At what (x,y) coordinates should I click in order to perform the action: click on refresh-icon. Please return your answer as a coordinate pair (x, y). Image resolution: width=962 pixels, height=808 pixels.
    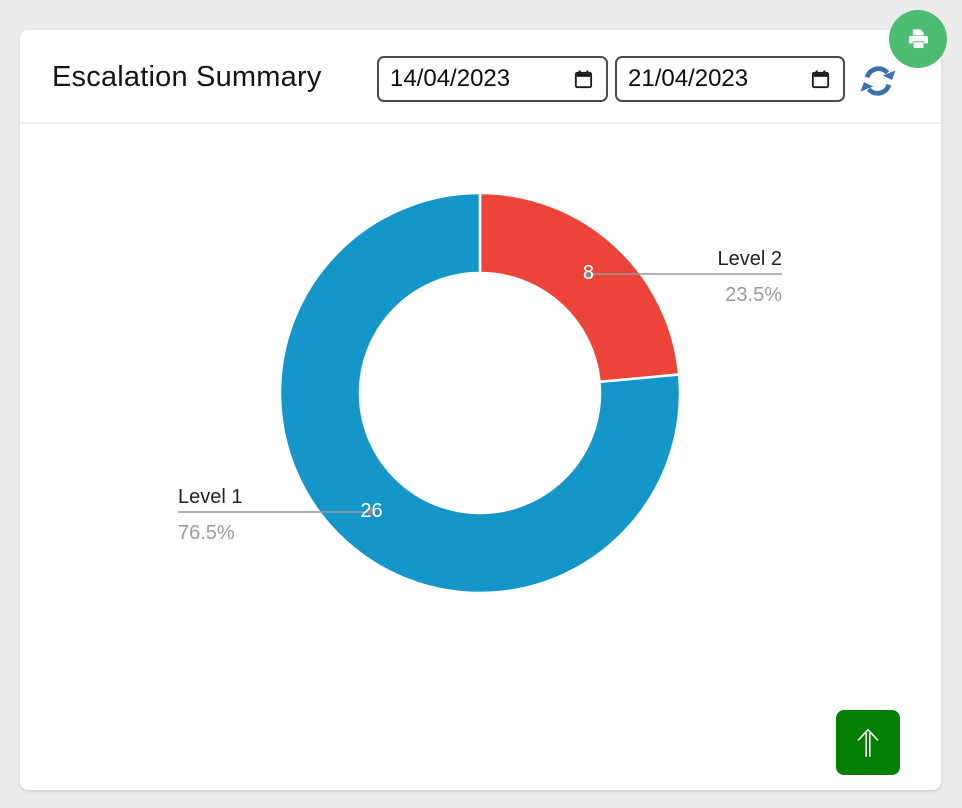
    Looking at the image, I should click on (878, 81).